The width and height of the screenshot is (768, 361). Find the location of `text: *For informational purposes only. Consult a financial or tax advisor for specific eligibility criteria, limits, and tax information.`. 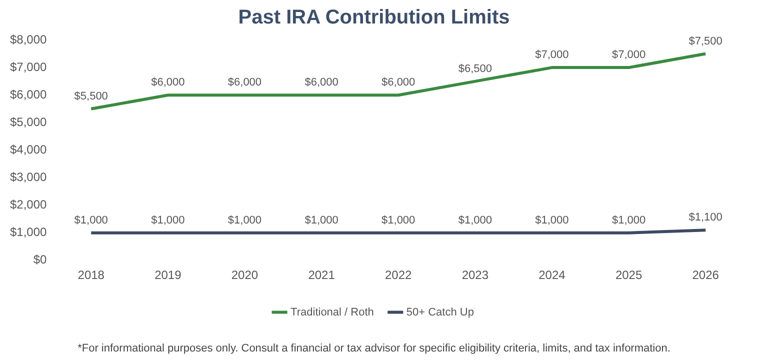

text: *For informational purposes only. Consult a financial or tax advisor for specific eligibility criteria, limits, and tax information. is located at coordinates (374, 348).